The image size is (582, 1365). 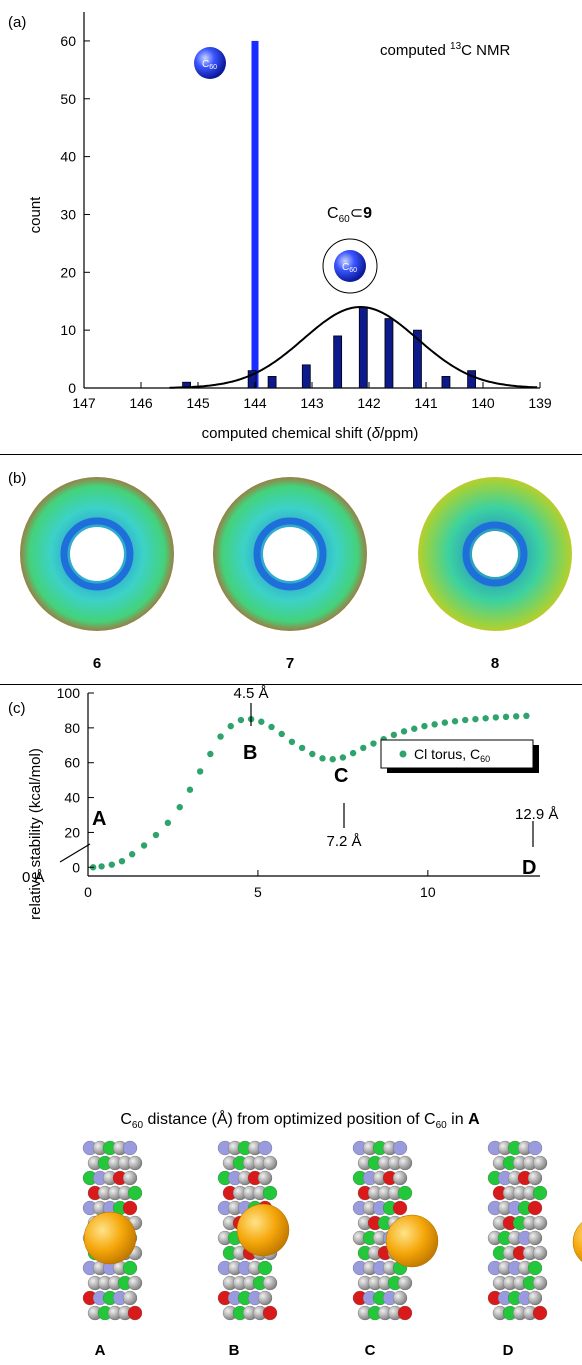 I want to click on distance-label-d: 12.9 Å, so click(x=536, y=814).